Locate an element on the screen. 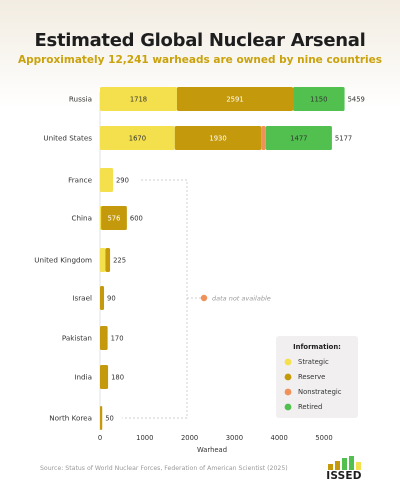 The height and width of the screenshot is (496, 400). segment-value-label: 1477 is located at coordinates (298, 139).